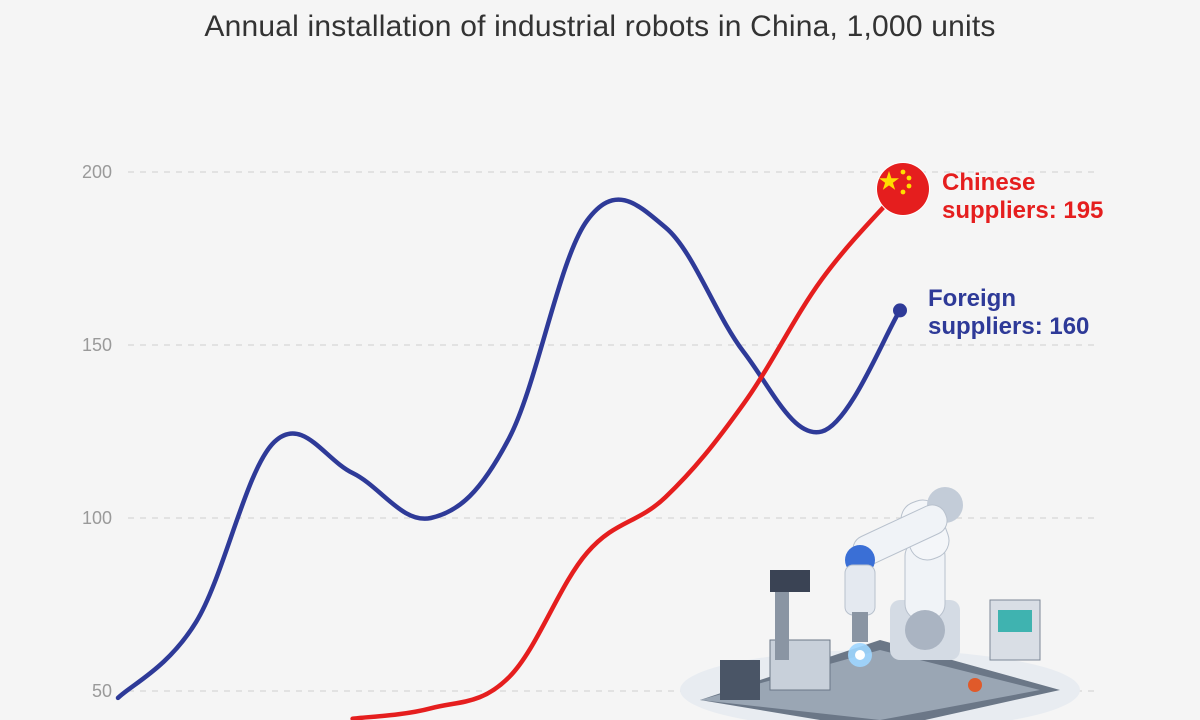  Describe the element at coordinates (903, 189) in the screenshot. I see `china-flag-icon` at that location.